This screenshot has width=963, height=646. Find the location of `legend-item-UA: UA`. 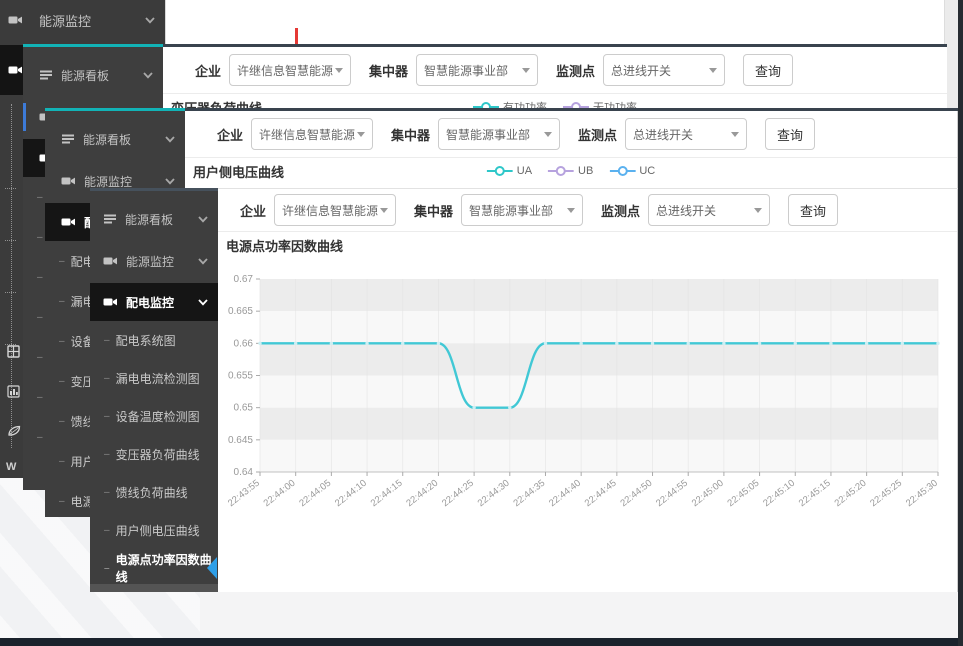

legend-item-UA: UA is located at coordinates (509, 171).